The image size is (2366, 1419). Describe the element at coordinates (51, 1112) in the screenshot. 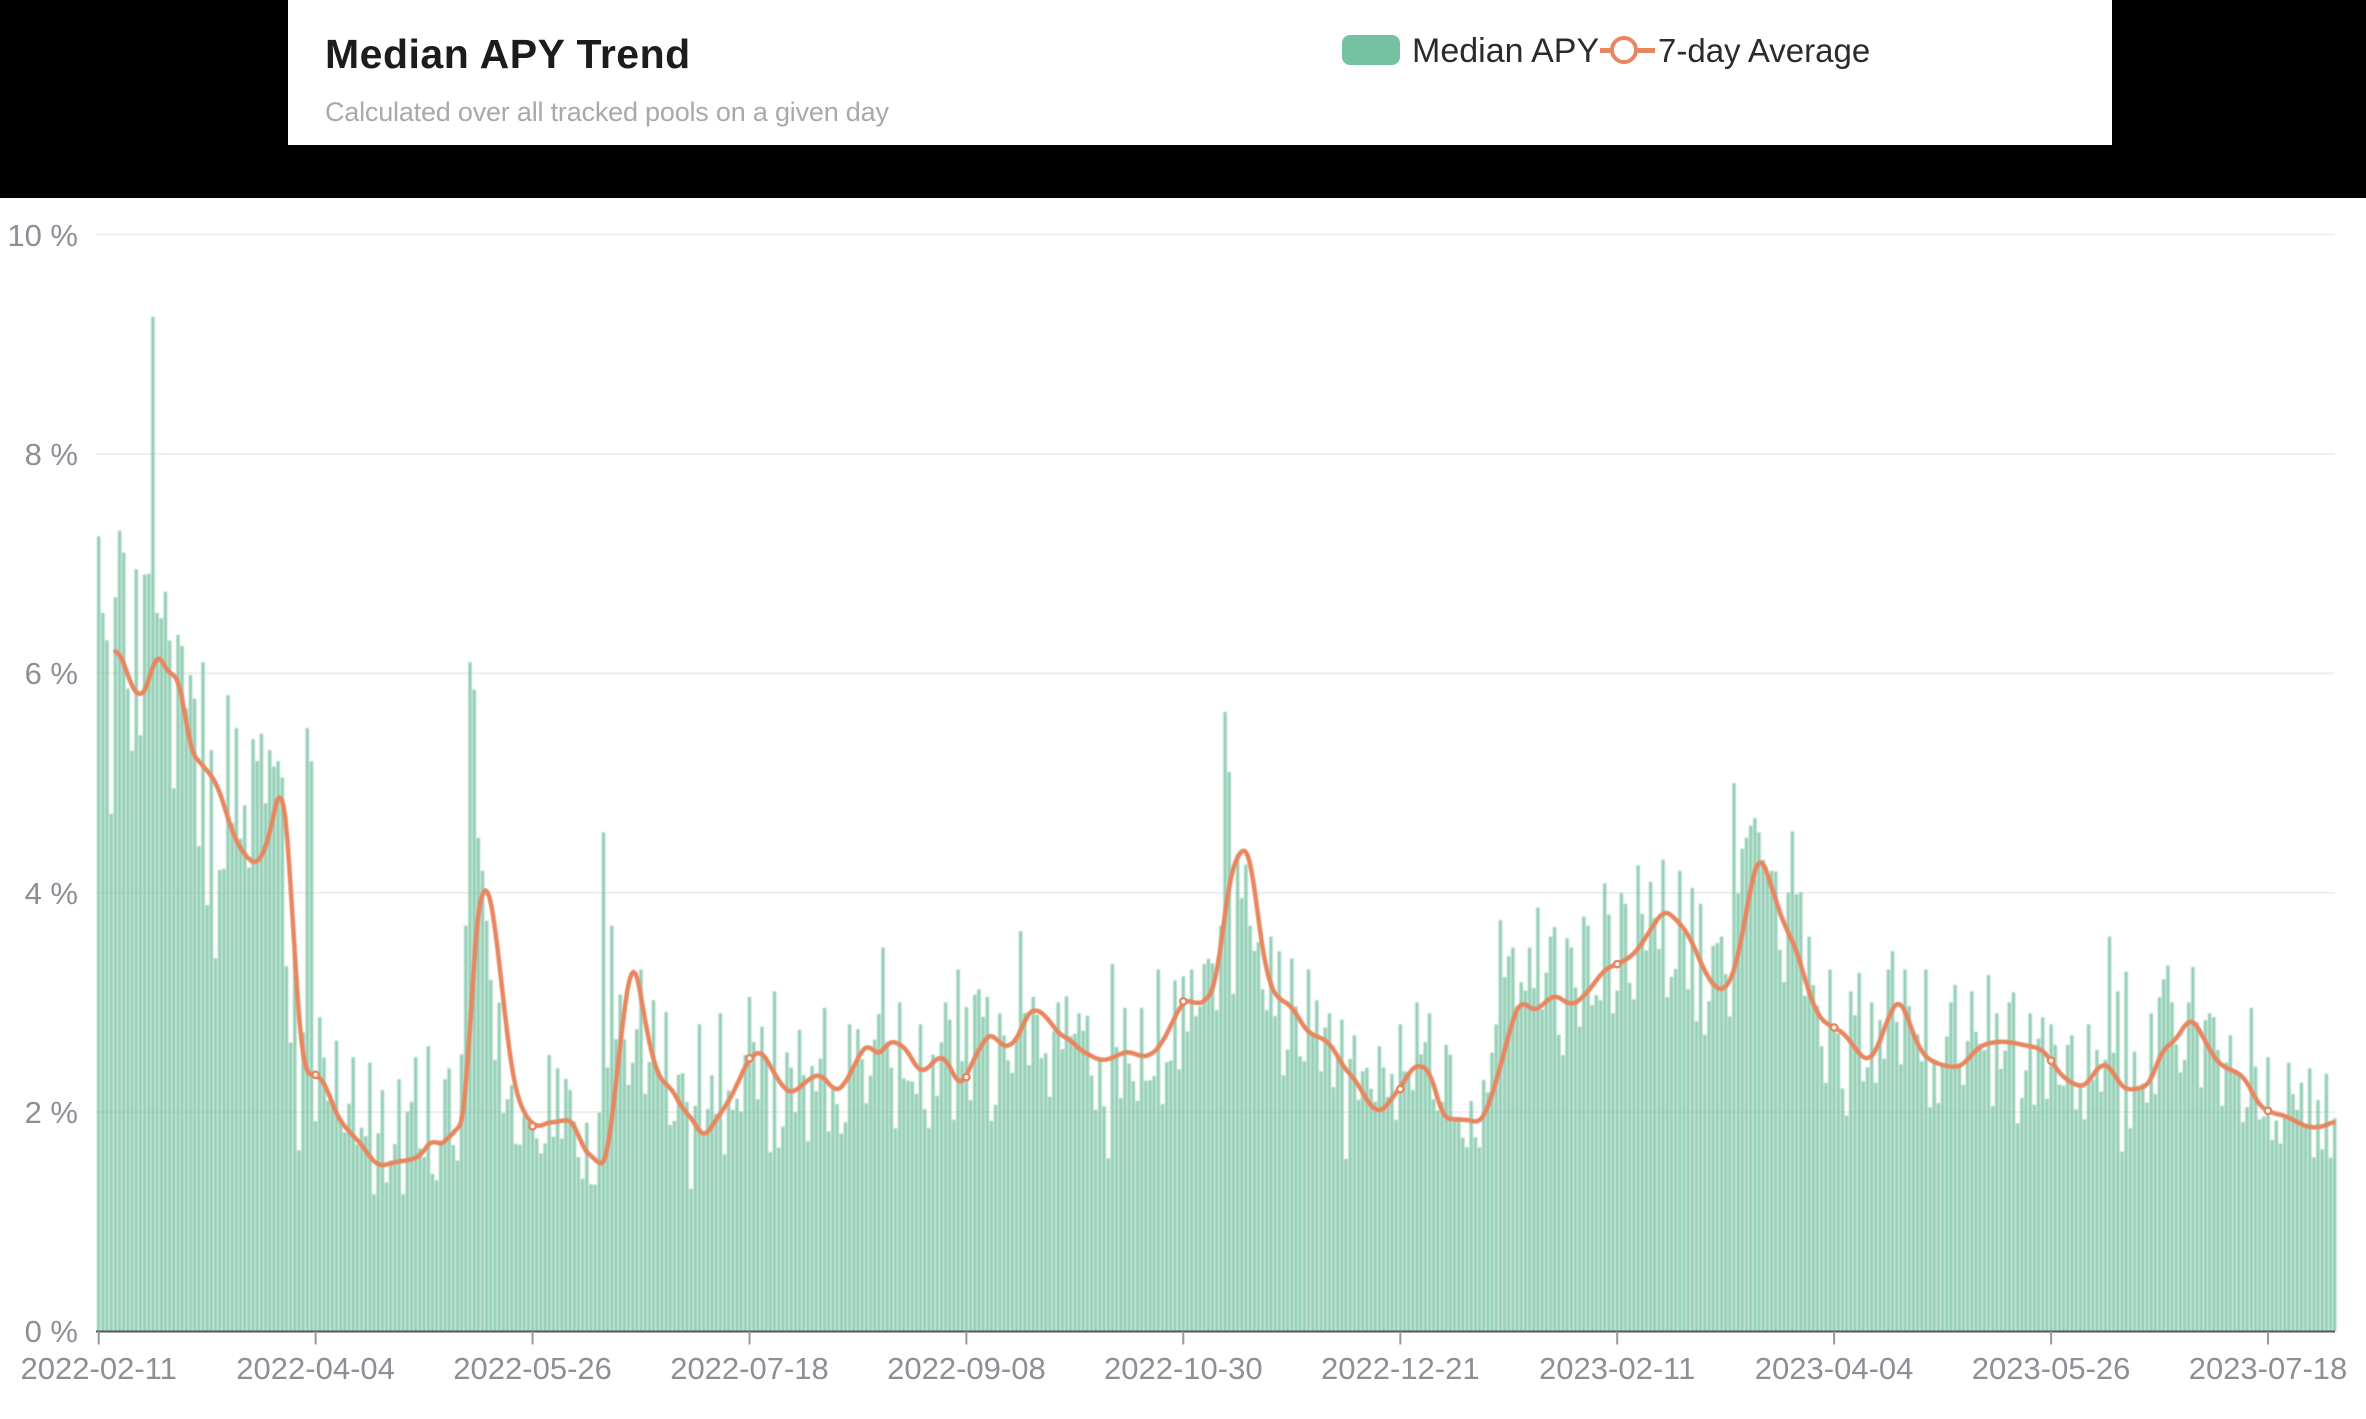

I see `svg-text: 2 %` at that location.